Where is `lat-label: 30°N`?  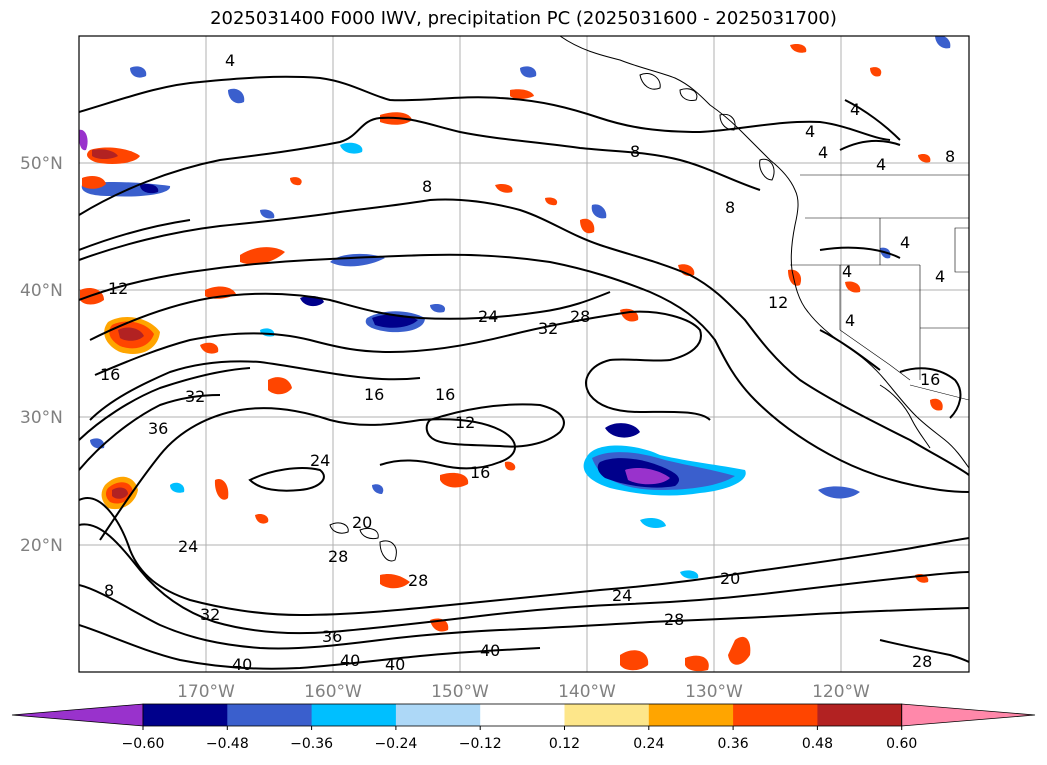
lat-label: 30°N is located at coordinates (41, 418).